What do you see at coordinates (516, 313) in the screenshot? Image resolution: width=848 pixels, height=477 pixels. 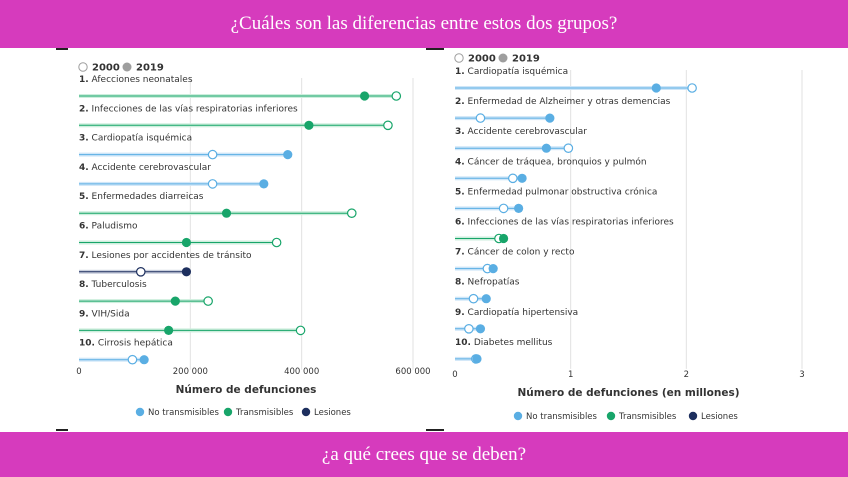 I see `category-label: 9. Cardiopatía hipertensiva` at bounding box center [516, 313].